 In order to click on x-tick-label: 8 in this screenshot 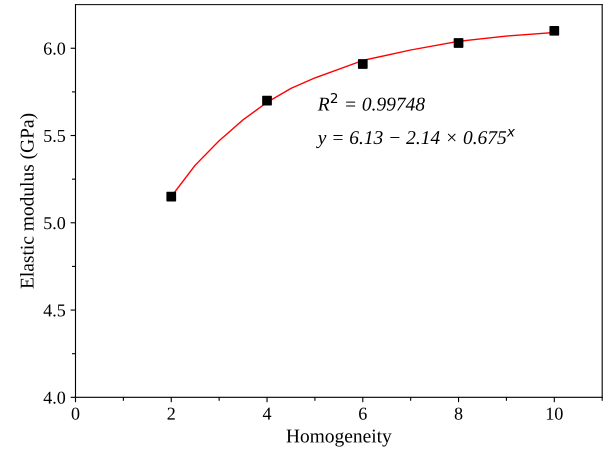, I will do `click(458, 414)`.